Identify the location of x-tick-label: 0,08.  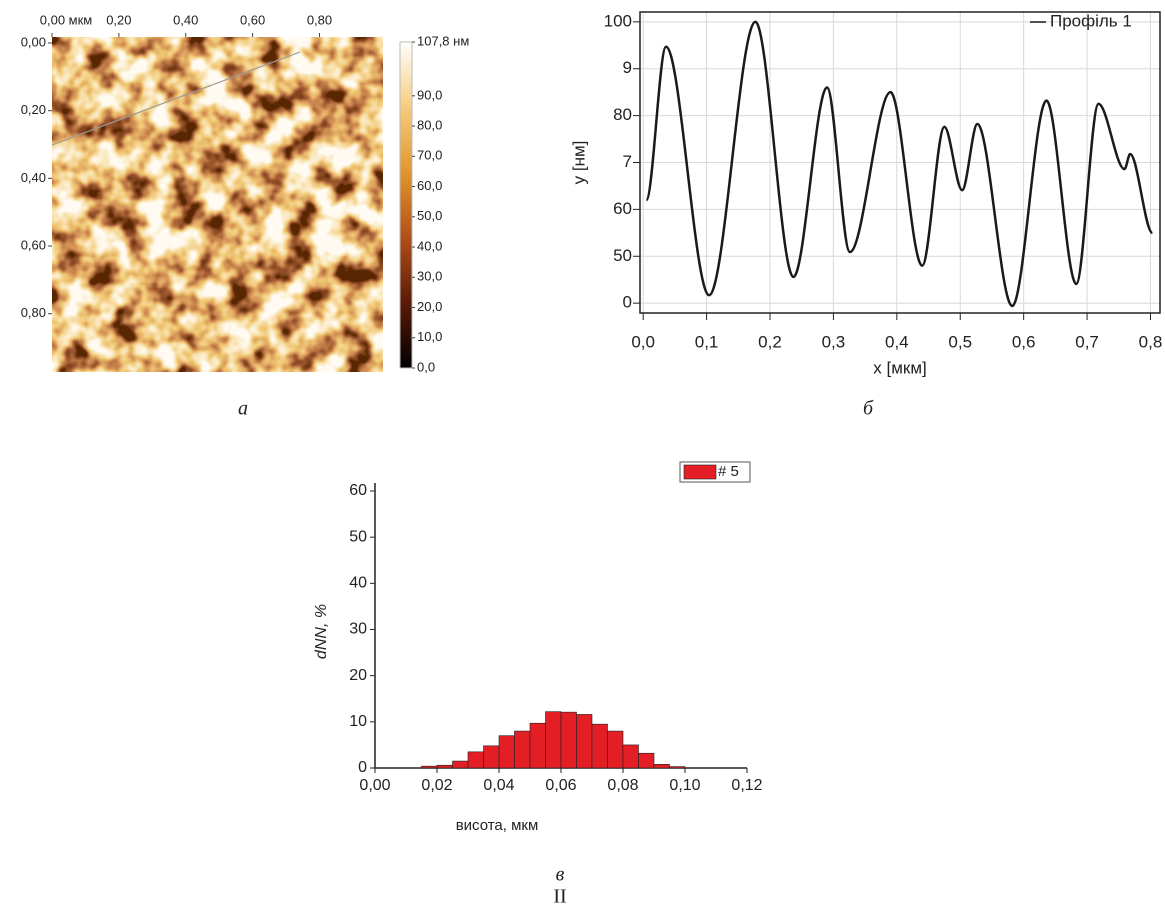
(622, 785).